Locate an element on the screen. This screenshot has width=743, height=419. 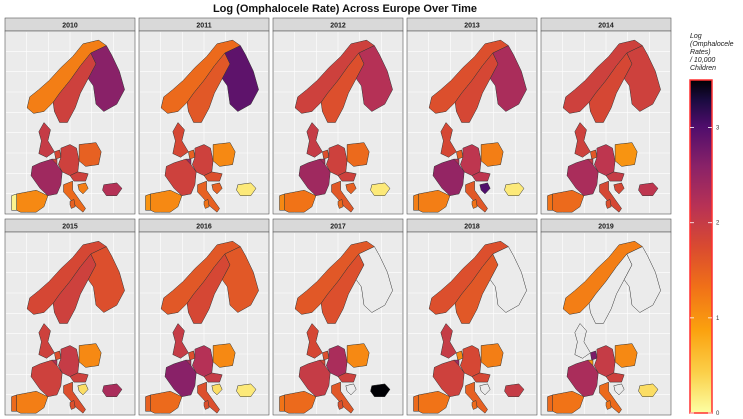
legend-colorbar is located at coordinates (701, 246).